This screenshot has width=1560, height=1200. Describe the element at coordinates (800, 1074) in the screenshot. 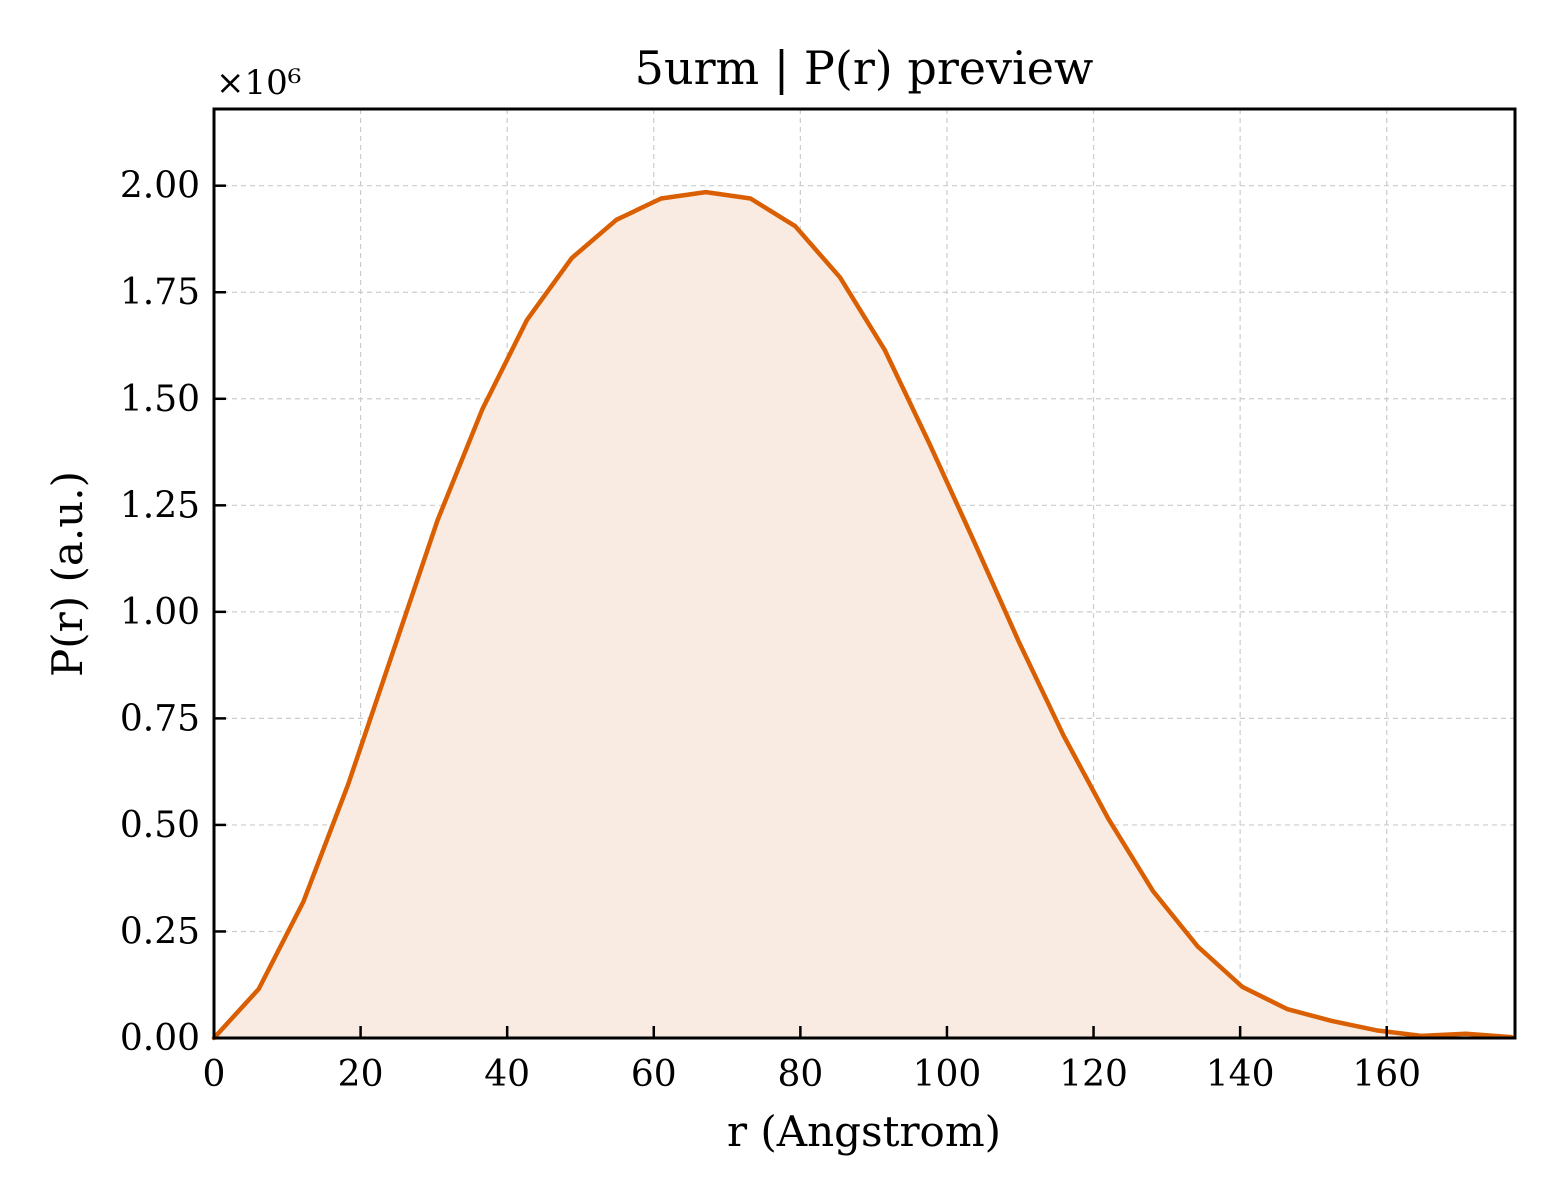

I see `x-tick-label: 80` at that location.